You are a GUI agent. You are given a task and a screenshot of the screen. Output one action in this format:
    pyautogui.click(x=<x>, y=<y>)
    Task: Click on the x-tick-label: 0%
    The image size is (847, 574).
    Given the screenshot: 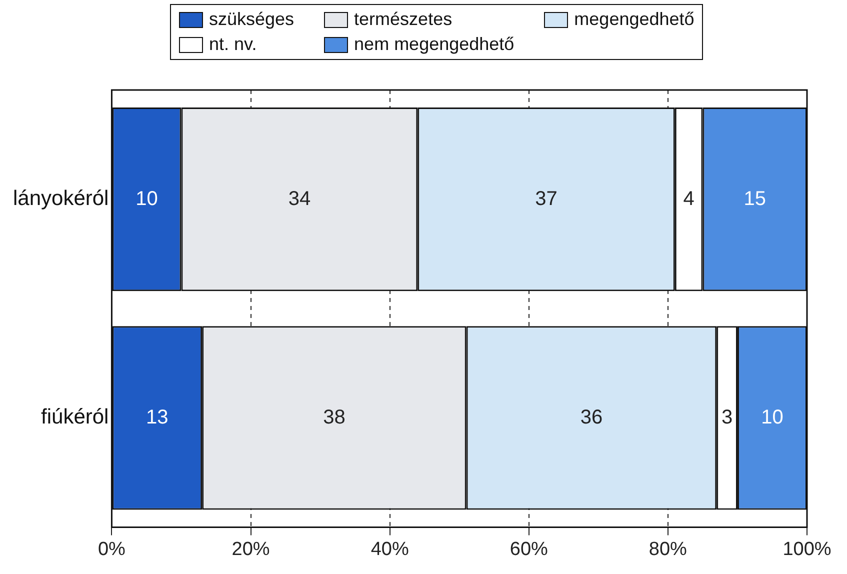 What is the action you would take?
    pyautogui.click(x=112, y=549)
    